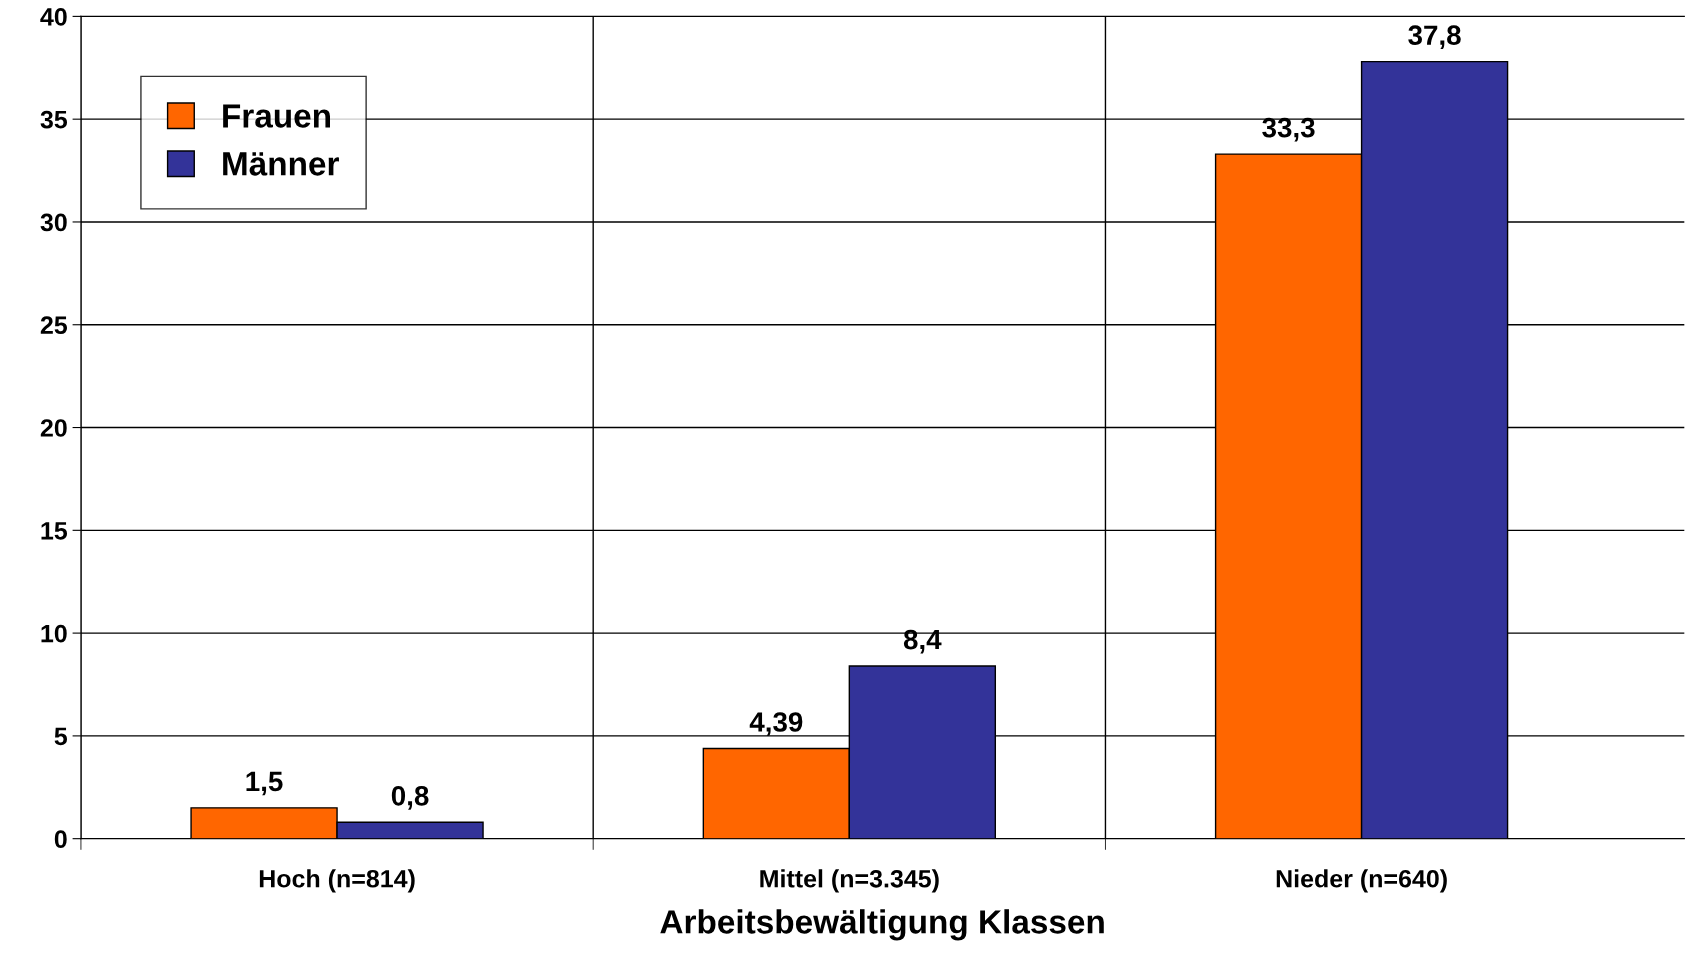  I want to click on legend-label: Frauen, so click(276, 116).